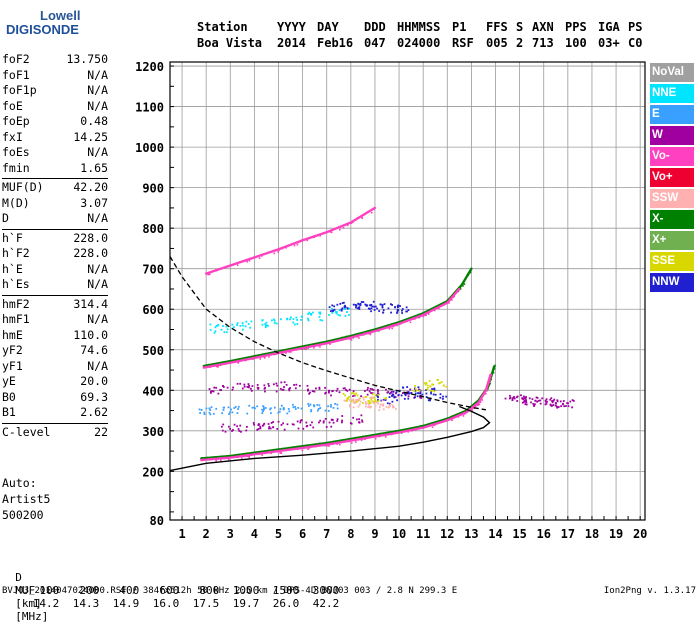 The image size is (700, 623). I want to click on distance-value: 400, so click(129, 590).